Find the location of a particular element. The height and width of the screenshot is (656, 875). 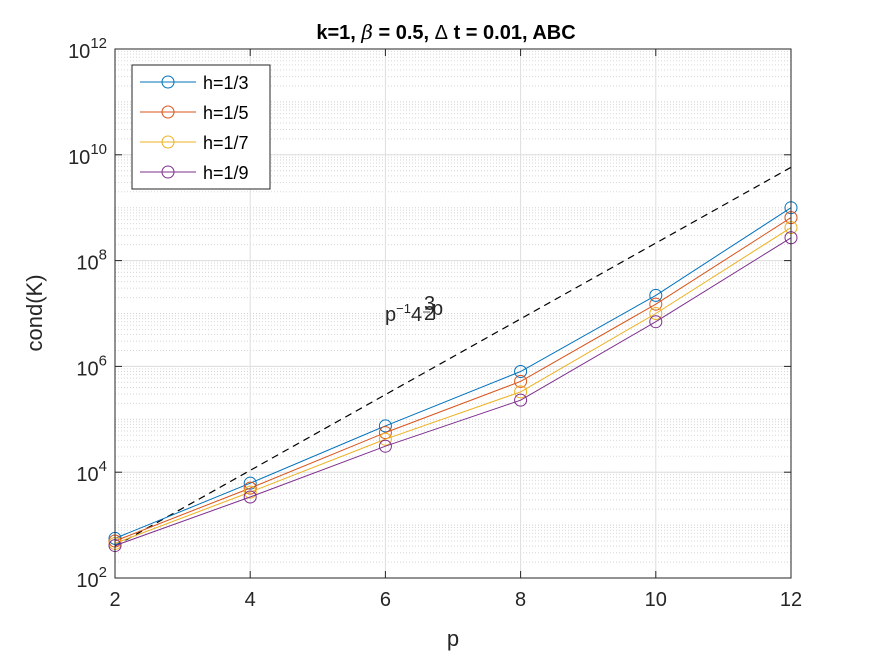

legend-box is located at coordinates (201, 127).